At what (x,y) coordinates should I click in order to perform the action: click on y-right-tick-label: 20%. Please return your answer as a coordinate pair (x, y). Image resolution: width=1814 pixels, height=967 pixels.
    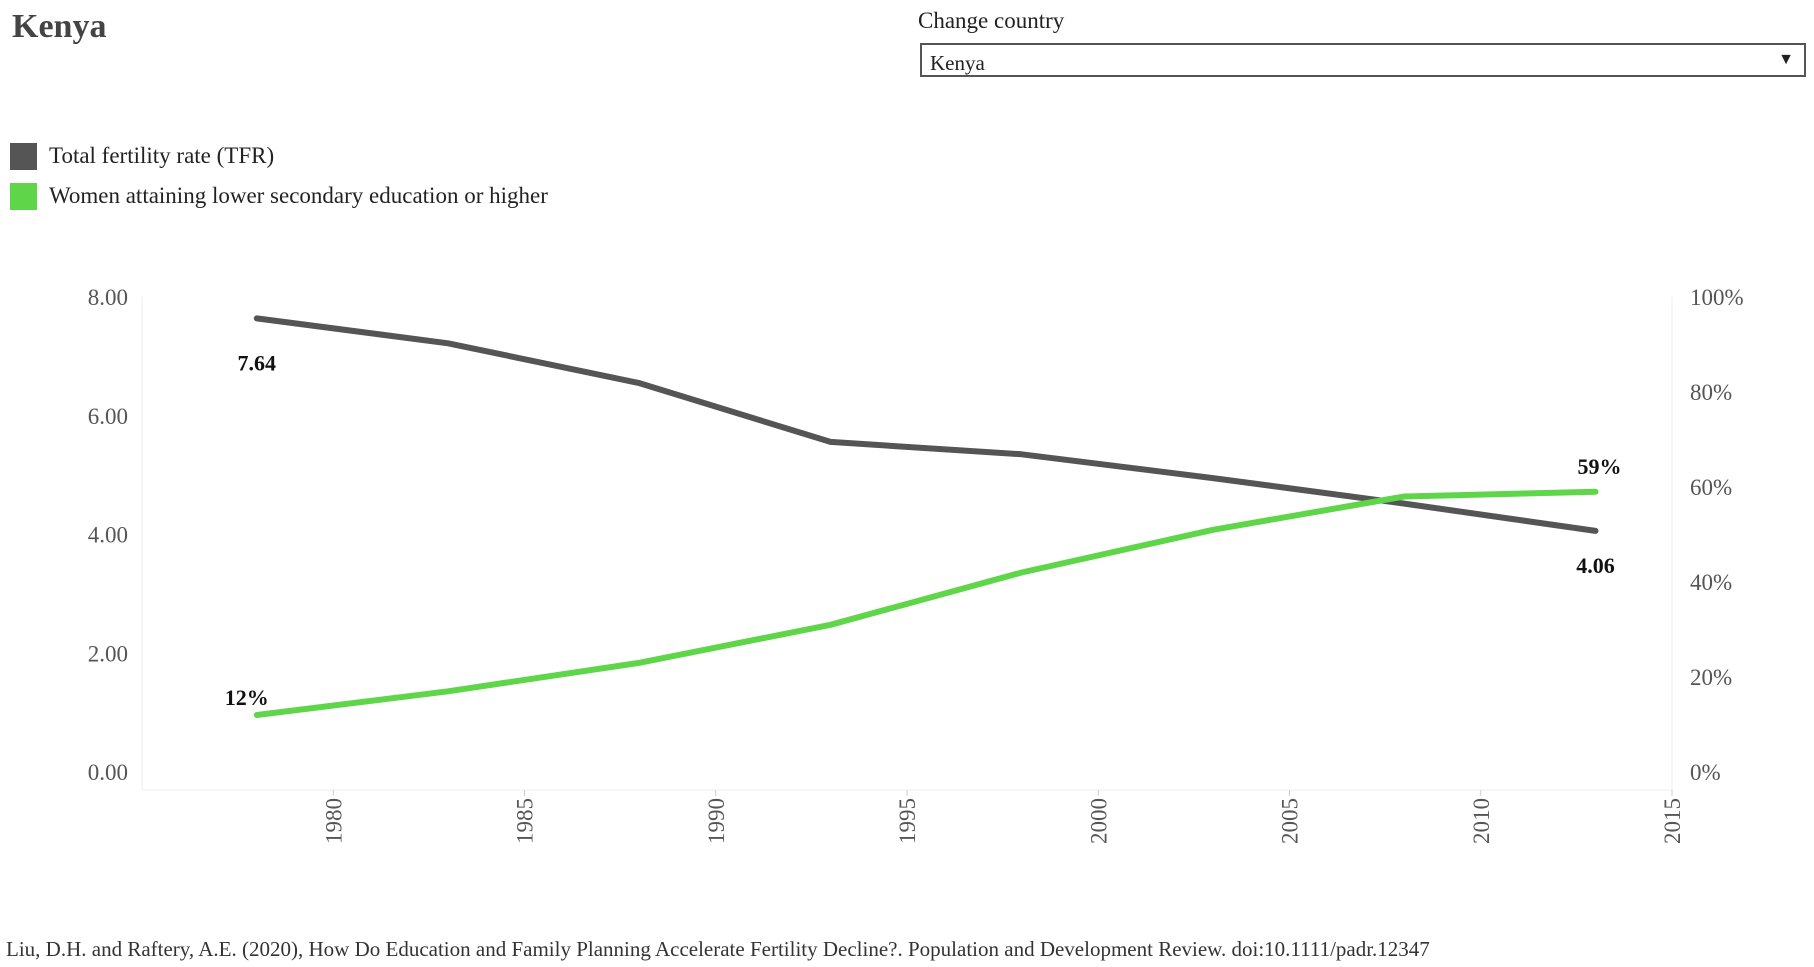
    Looking at the image, I should click on (1711, 677).